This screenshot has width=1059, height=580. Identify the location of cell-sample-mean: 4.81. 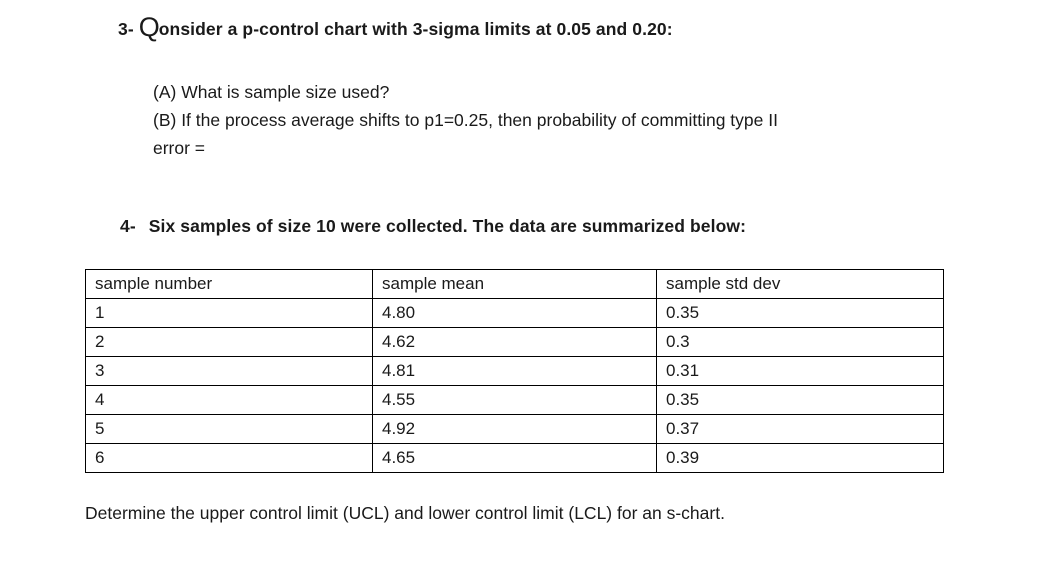
(514, 371).